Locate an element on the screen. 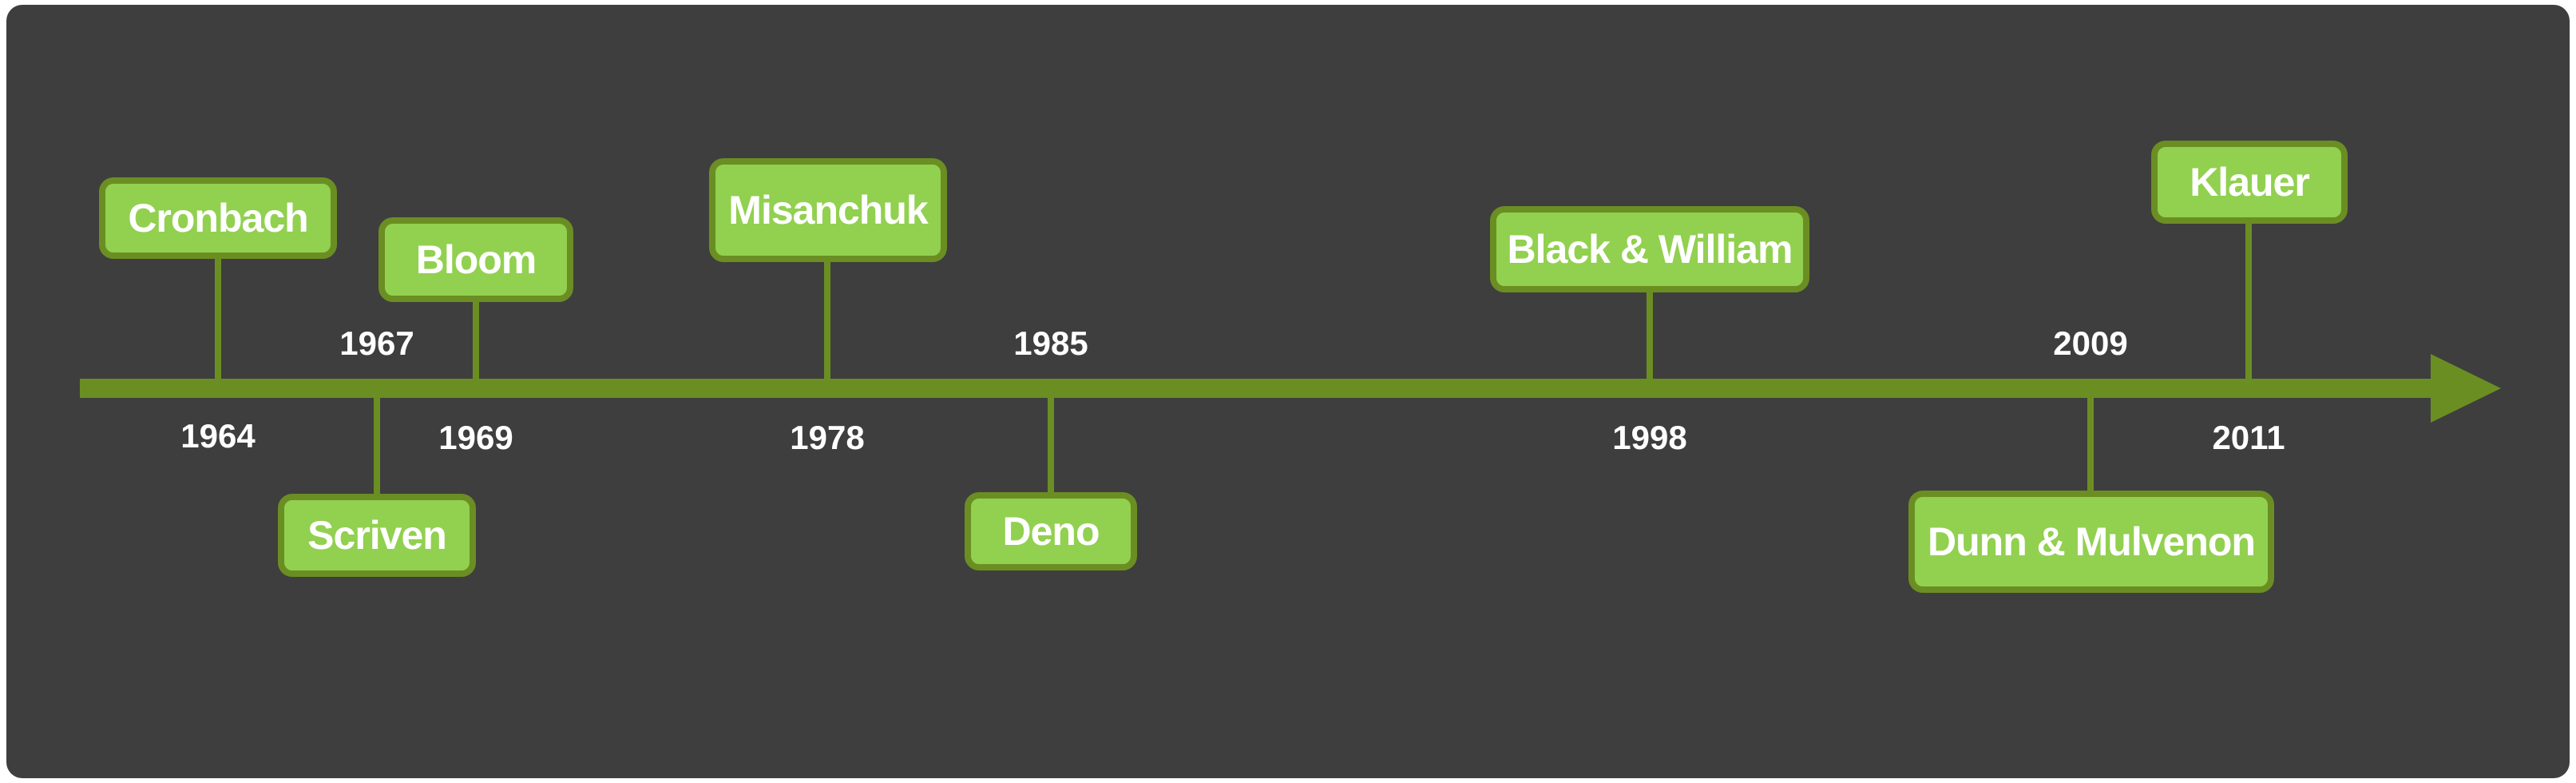  timeline-event: Misanchuk 1978 is located at coordinates (828, 307).